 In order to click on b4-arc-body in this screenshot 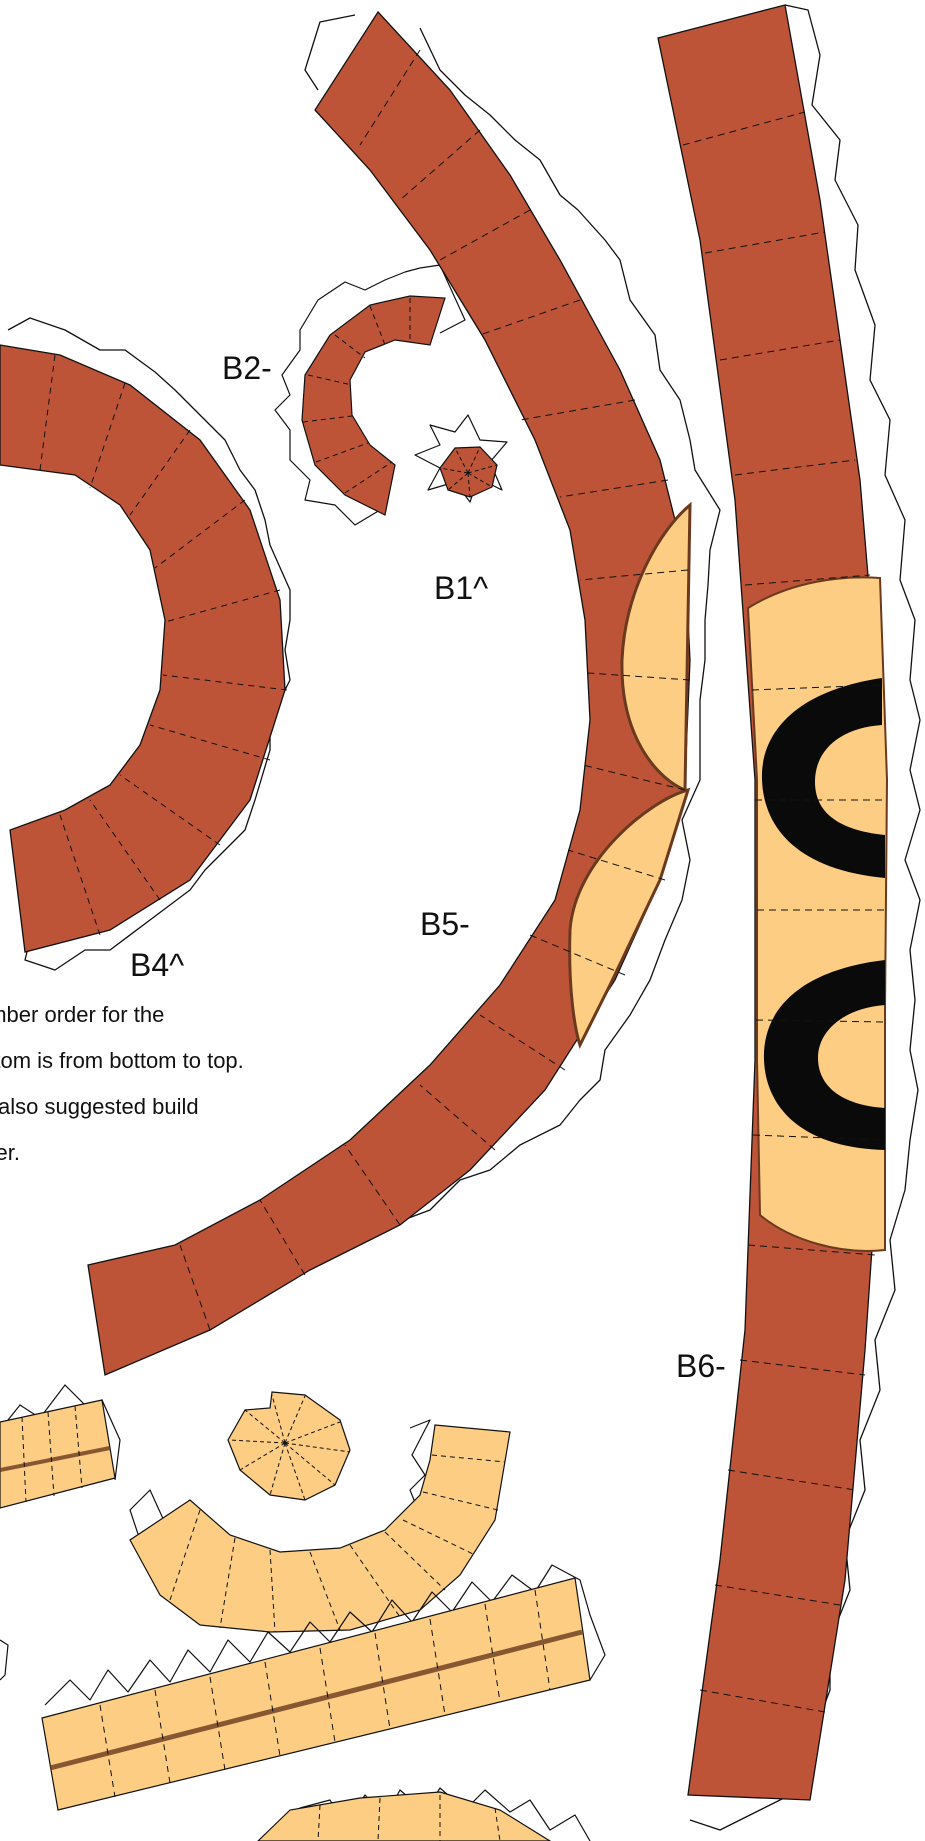, I will do `click(143, 648)`.